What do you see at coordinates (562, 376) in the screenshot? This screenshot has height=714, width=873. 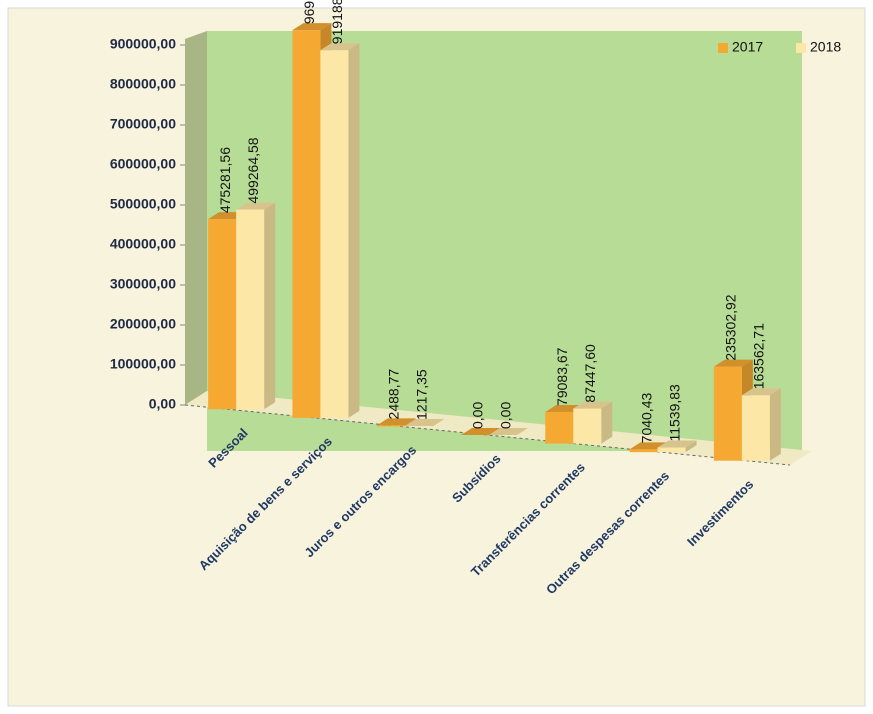 I see `value-label: 79083,67` at bounding box center [562, 376].